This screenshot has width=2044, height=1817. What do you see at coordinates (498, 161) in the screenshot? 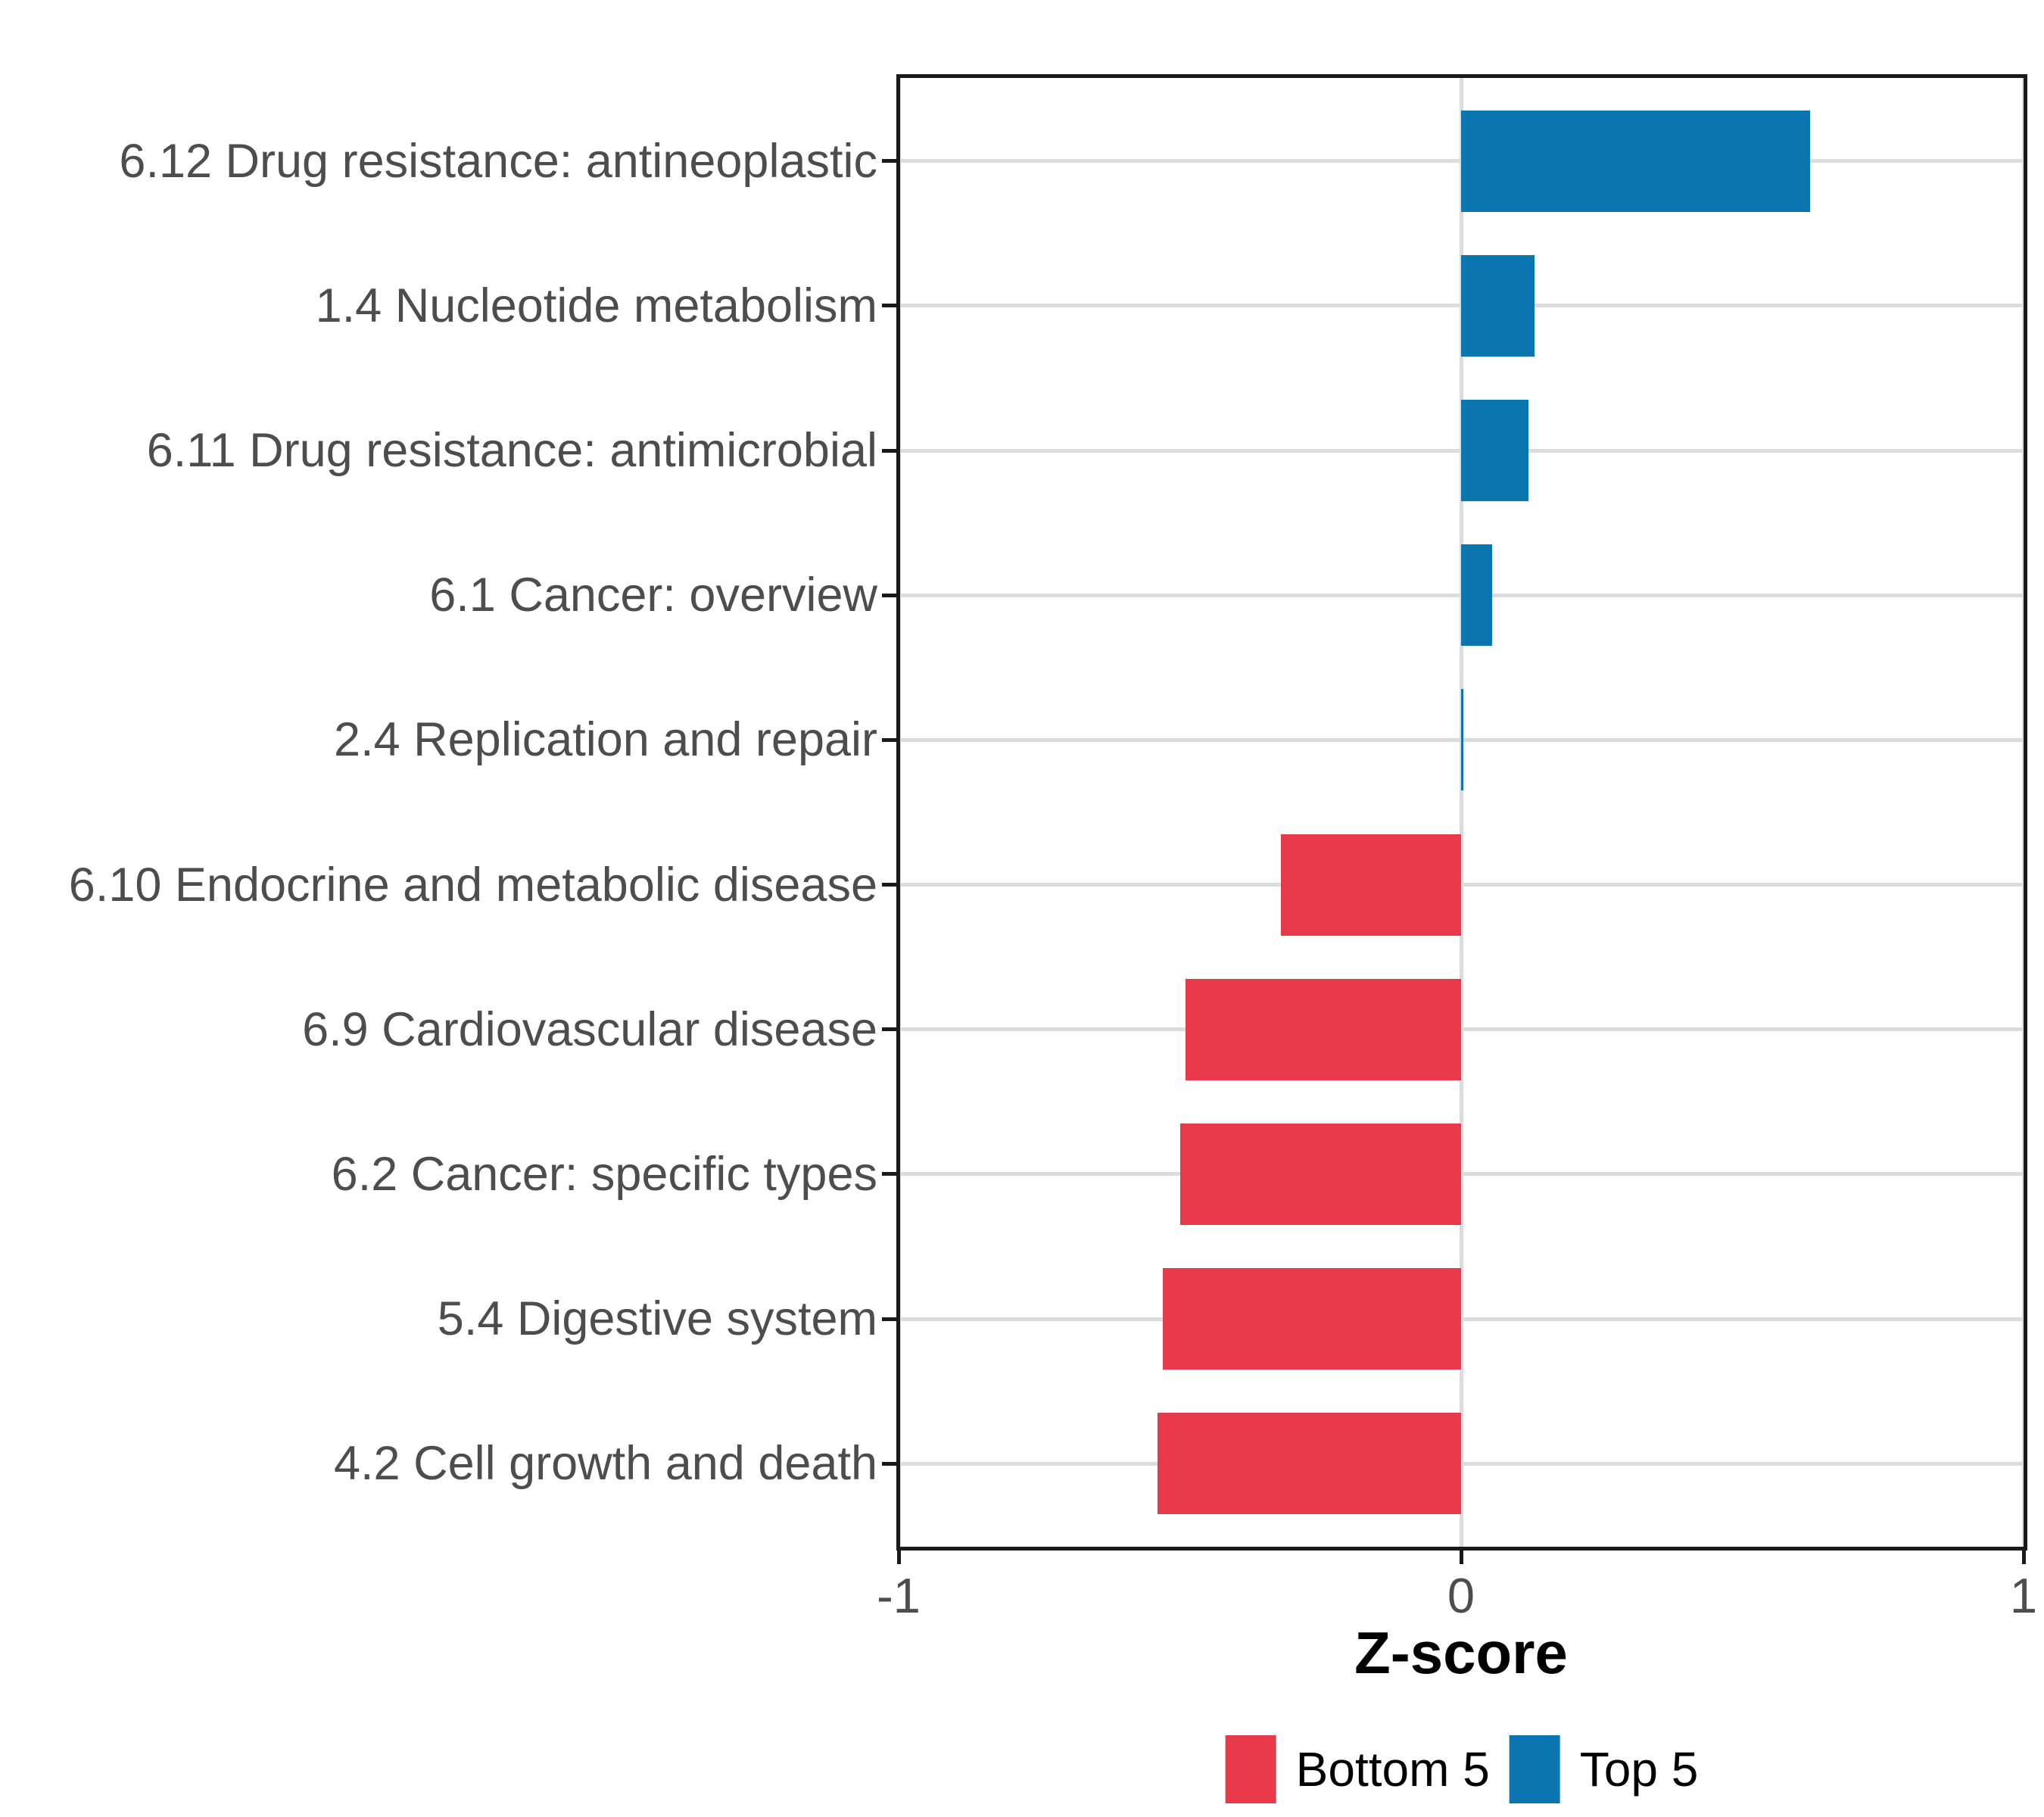
I see `y-axis-label: 6.12 Drug resistance: antineoplastic` at bounding box center [498, 161].